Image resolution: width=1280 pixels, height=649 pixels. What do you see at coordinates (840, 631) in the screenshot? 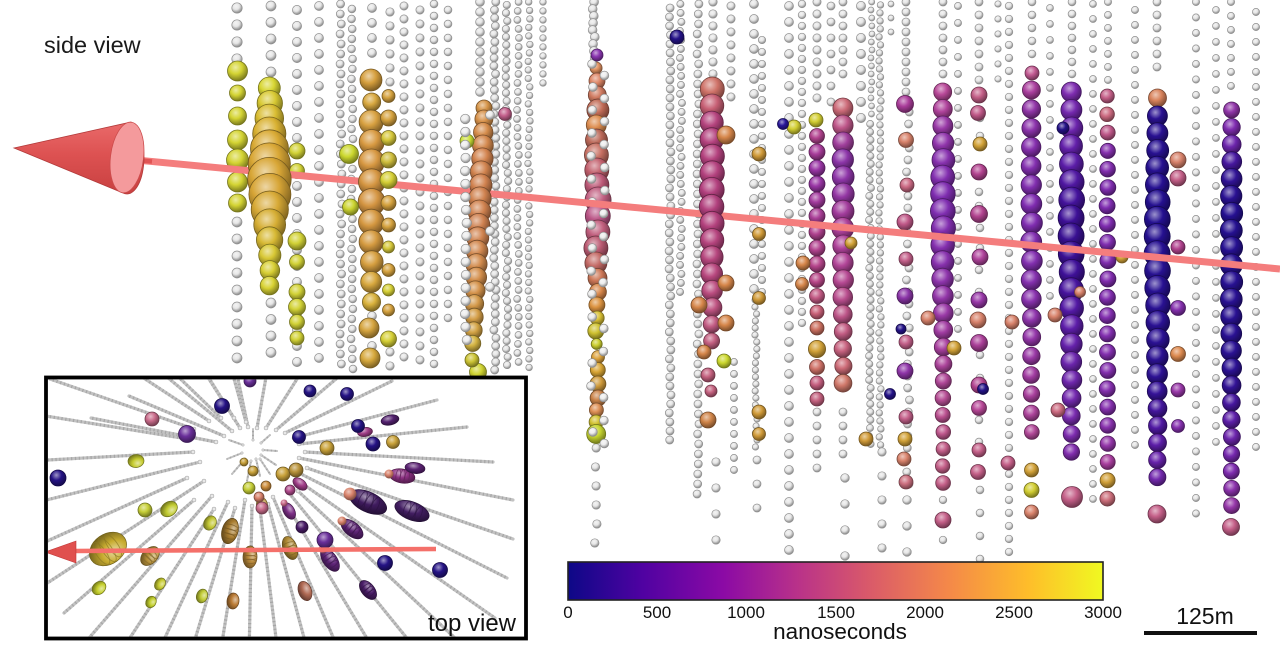
I see `svg-text: nanoseconds` at bounding box center [840, 631].